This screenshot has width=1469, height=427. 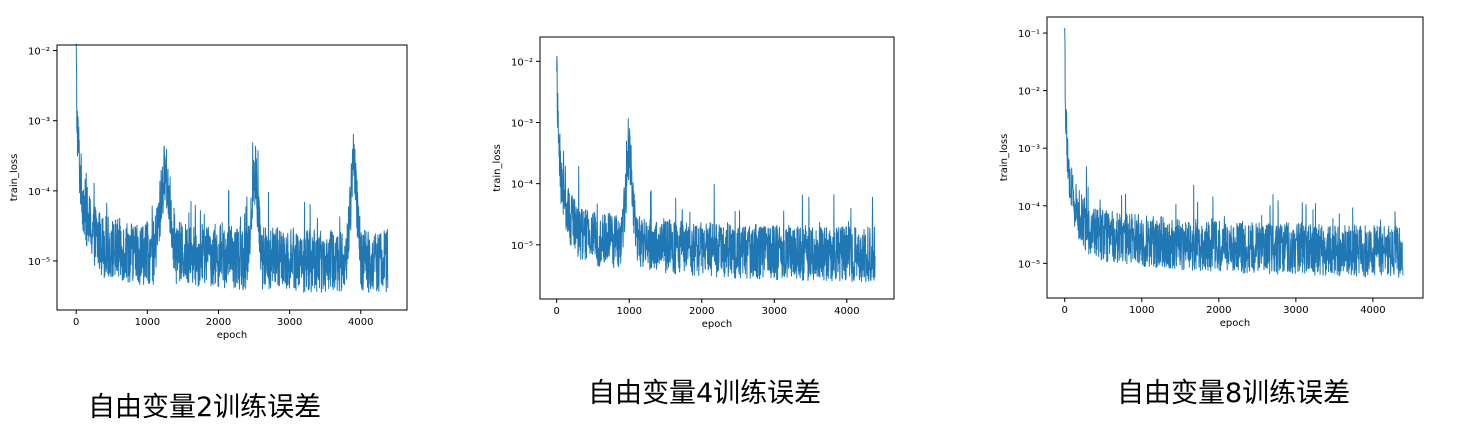 I want to click on caption-free-var-2: 自由变量2训练误差, so click(x=205, y=407).